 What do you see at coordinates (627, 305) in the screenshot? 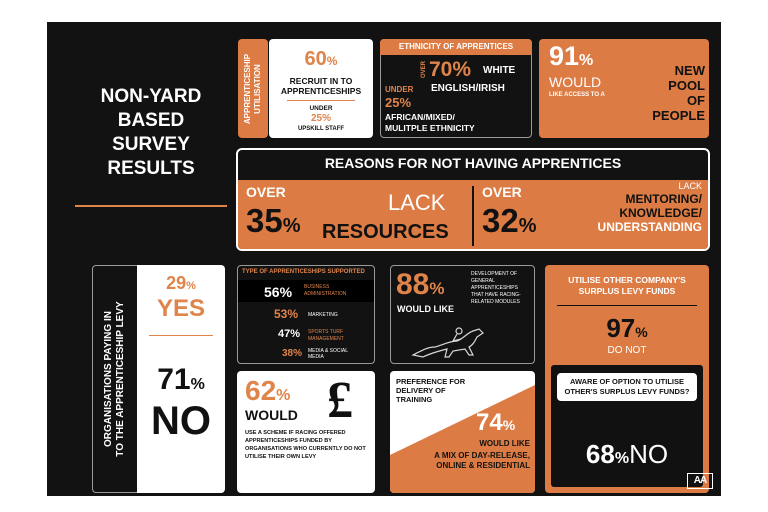
I see `surplus-underline` at bounding box center [627, 305].